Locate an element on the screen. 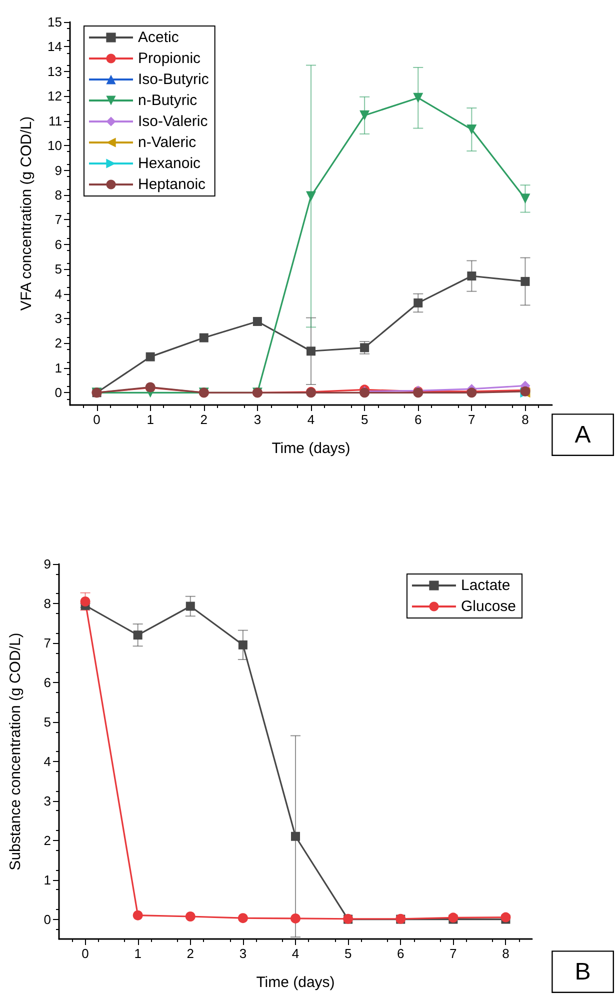  legend-label: Propionic is located at coordinates (170, 58).